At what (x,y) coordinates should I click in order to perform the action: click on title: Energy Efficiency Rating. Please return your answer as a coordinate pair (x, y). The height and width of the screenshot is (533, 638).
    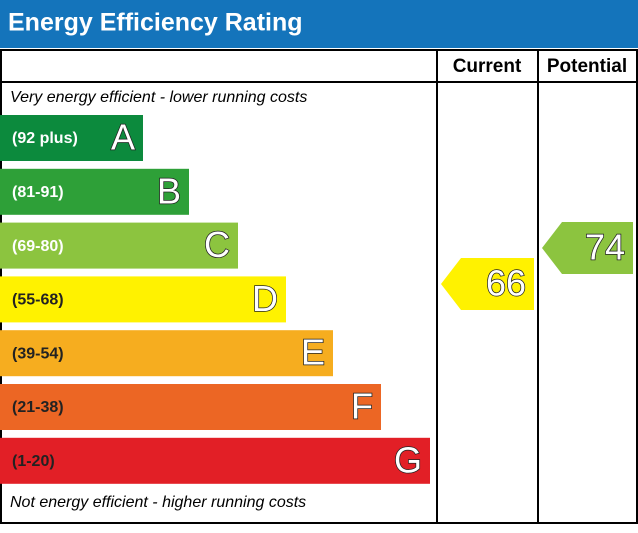
    Looking at the image, I should click on (155, 23).